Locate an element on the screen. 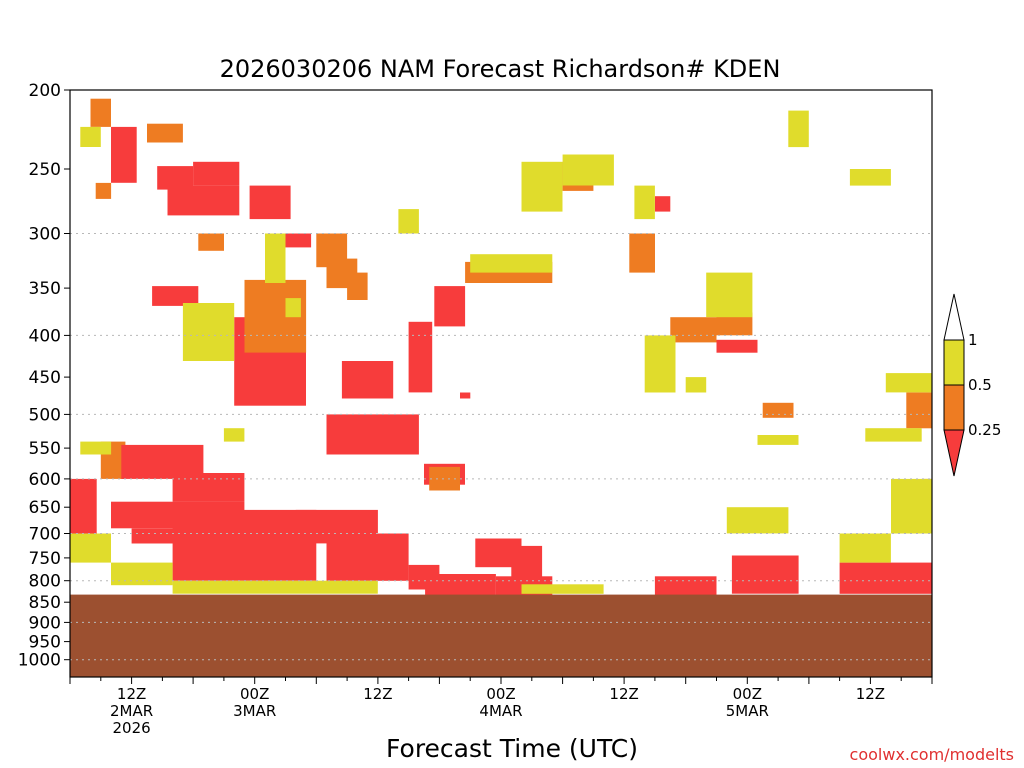 The height and width of the screenshot is (768, 1024). x-tick-label: 2026 is located at coordinates (132, 728).